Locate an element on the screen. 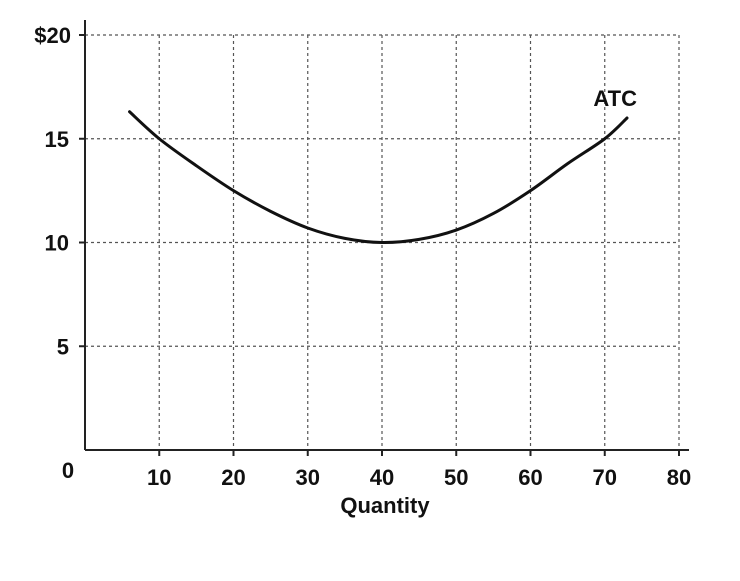 This screenshot has height=581, width=740. x-tick-label-30: 30 is located at coordinates (308, 477).